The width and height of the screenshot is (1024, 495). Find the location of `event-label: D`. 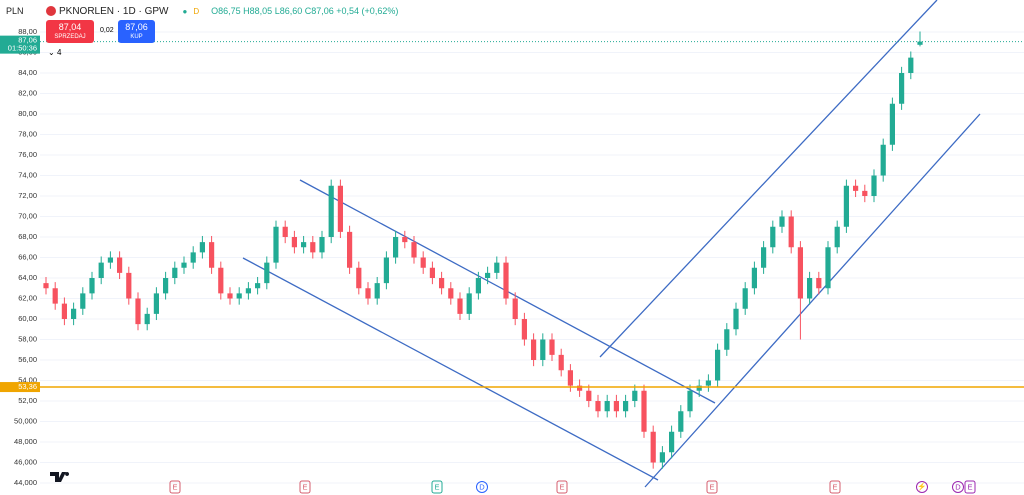

event-label: D is located at coordinates (958, 486).